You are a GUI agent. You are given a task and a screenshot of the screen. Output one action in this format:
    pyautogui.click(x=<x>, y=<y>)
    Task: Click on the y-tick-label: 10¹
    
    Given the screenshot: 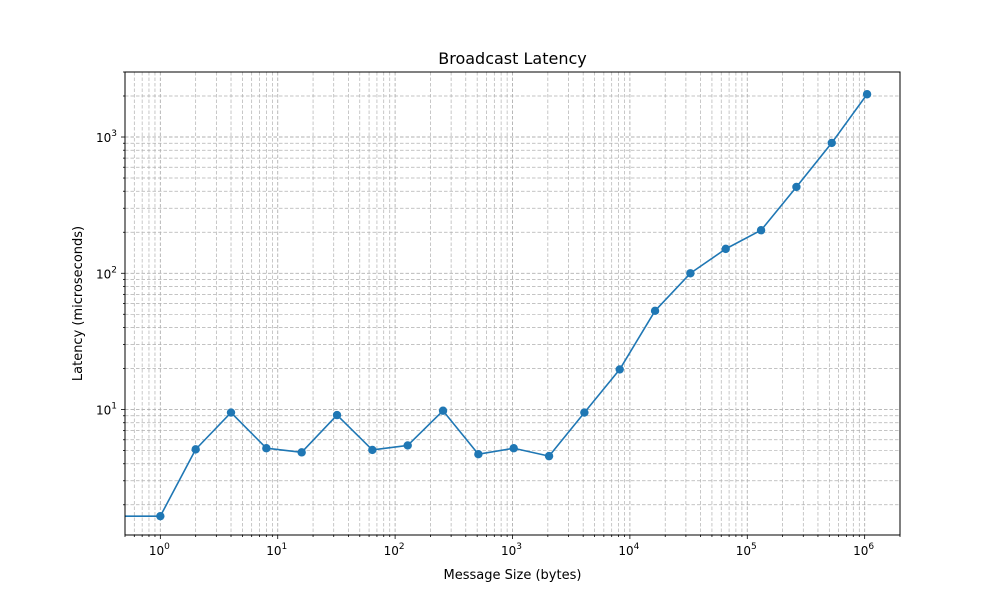 What is the action you would take?
    pyautogui.click(x=106, y=410)
    